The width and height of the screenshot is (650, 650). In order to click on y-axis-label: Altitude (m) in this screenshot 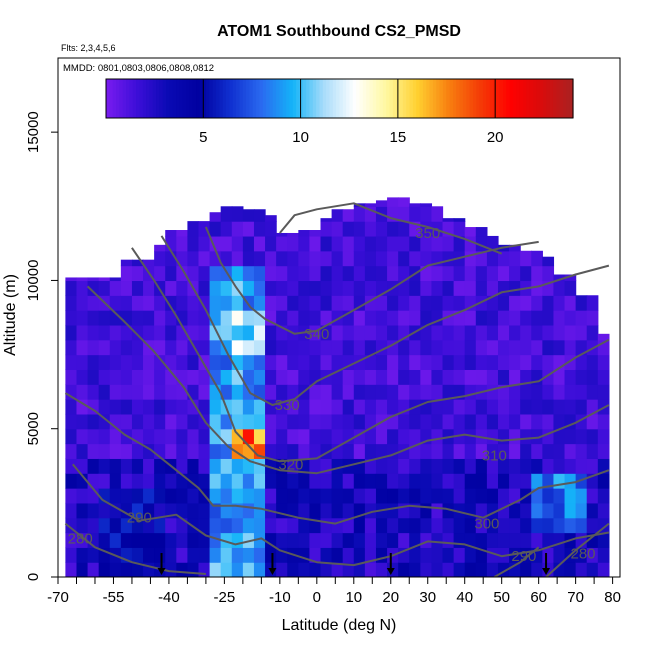, I will do `click(10, 315)`.